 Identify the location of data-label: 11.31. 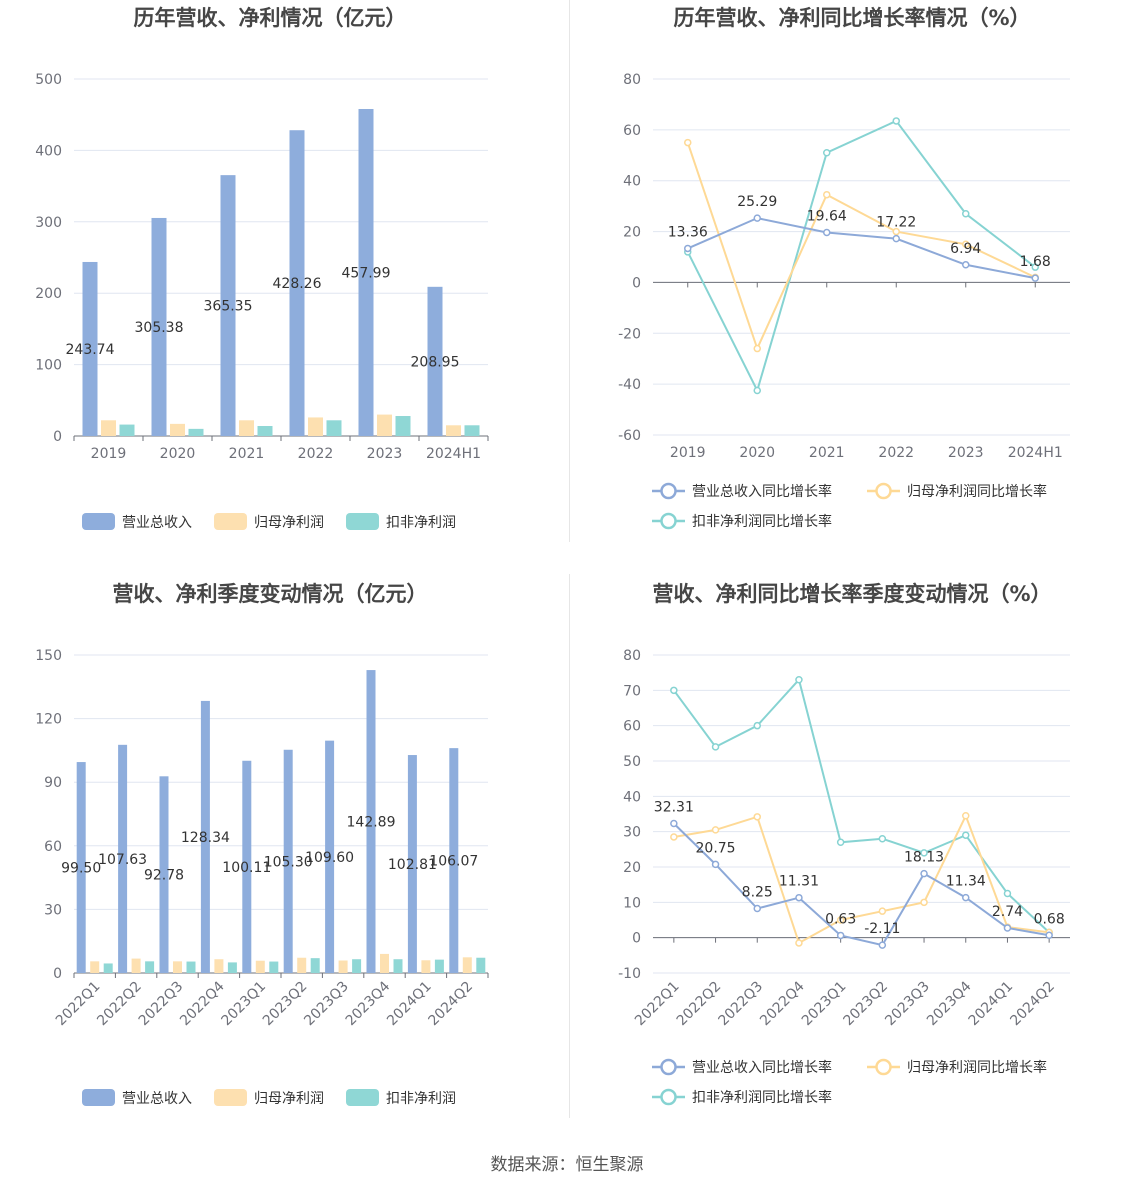
(799, 882).